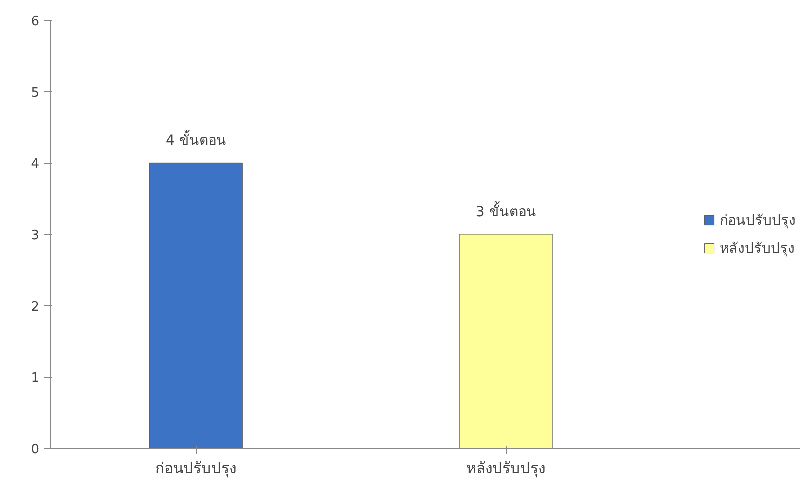  Describe the element at coordinates (196, 140) in the screenshot. I see `data-label: 4 ขั้นตอน` at that location.